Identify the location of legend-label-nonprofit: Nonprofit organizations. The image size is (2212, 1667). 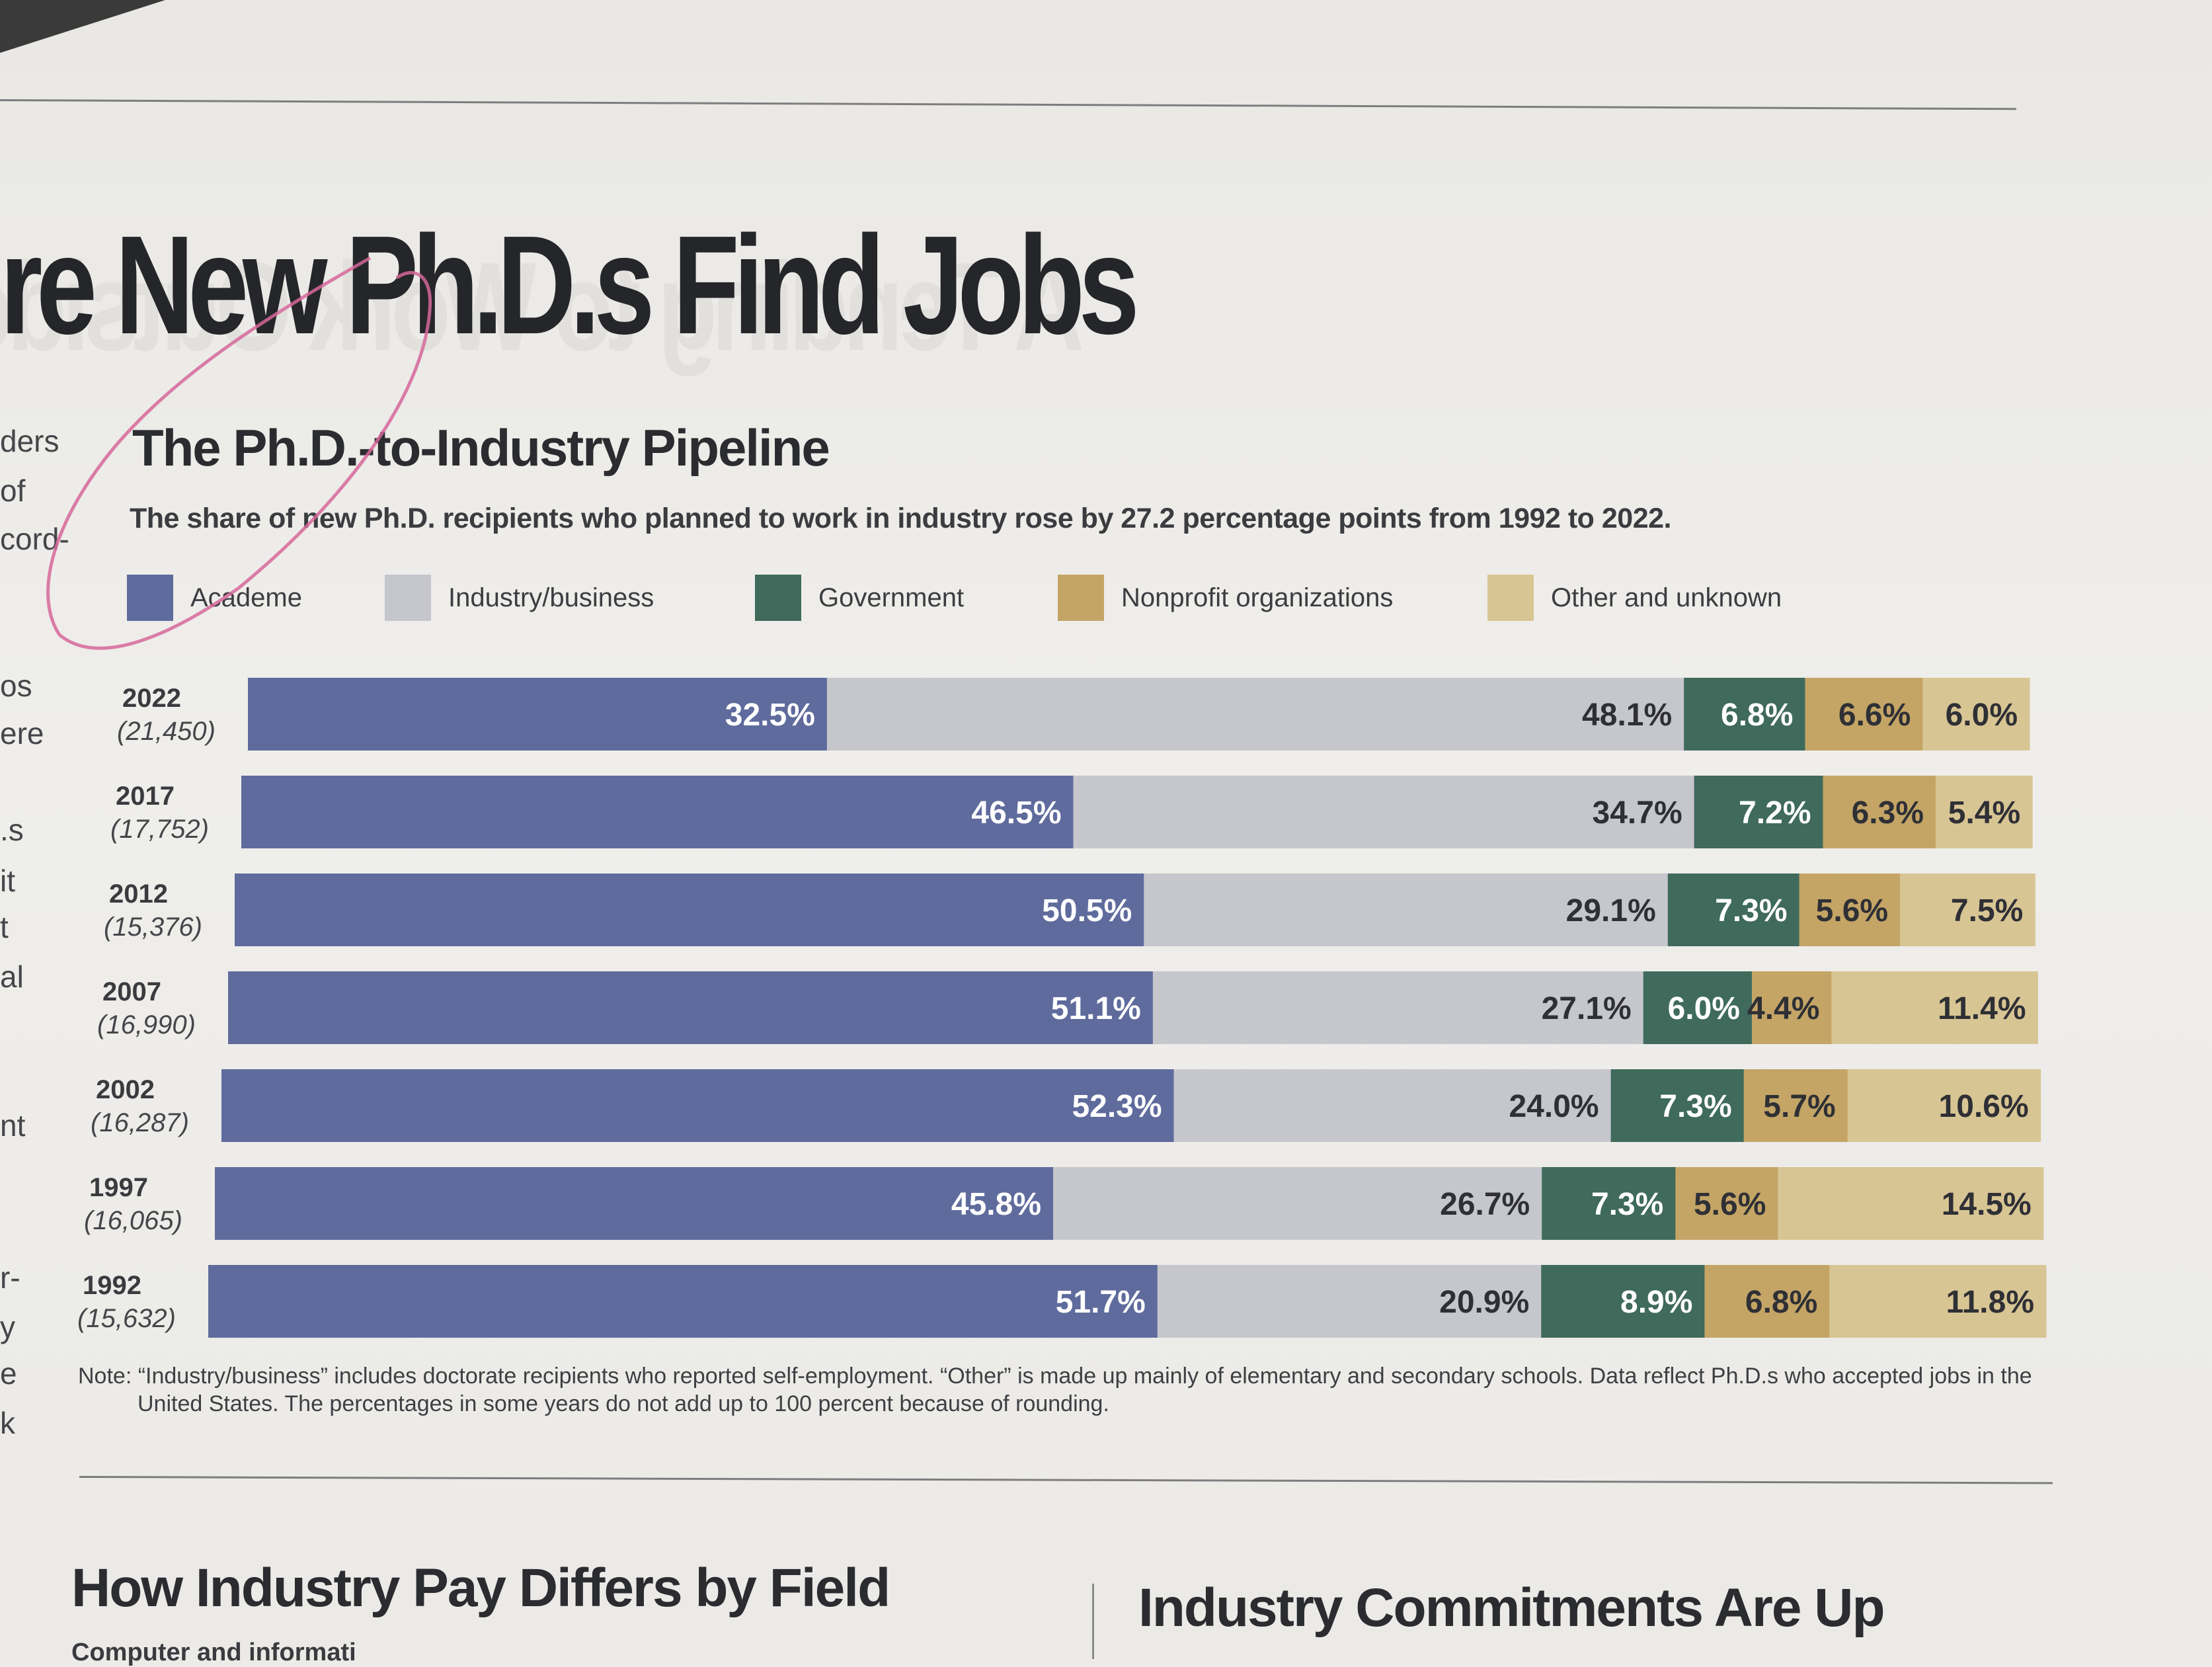
(1257, 597).